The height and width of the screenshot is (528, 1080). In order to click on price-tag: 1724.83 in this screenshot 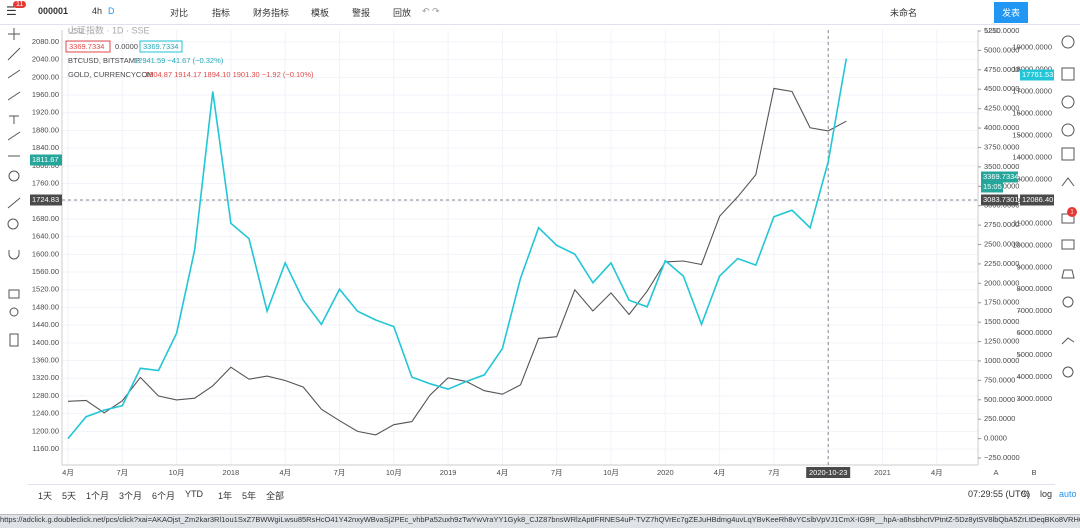, I will do `click(45, 199)`.